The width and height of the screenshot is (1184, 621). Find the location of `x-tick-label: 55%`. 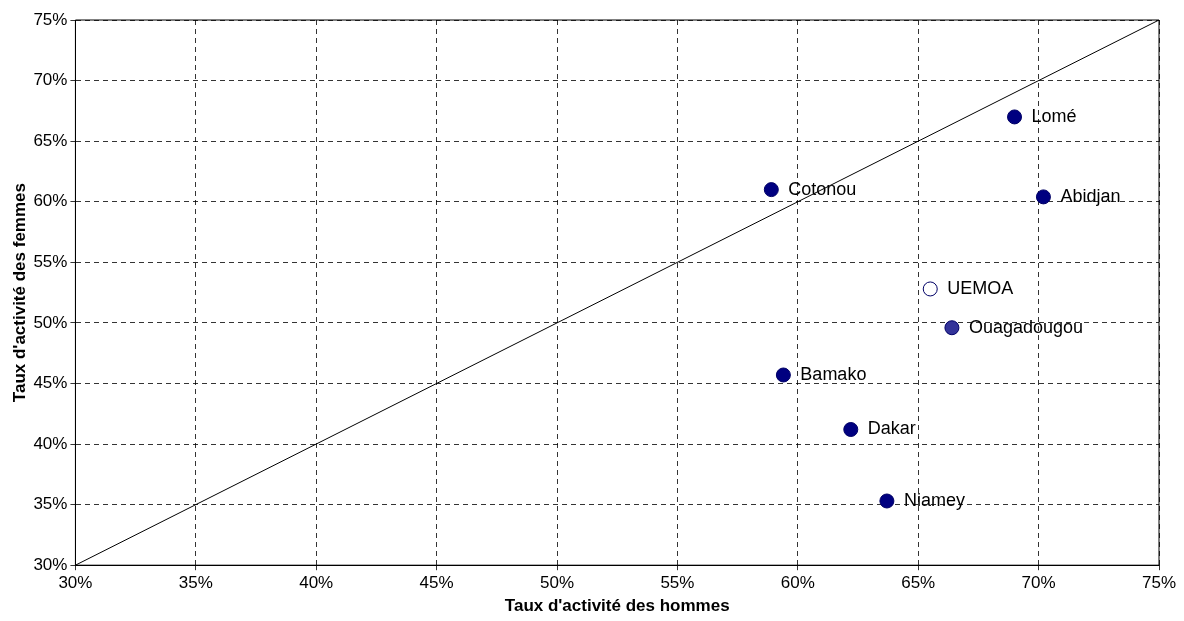

x-tick-label: 55% is located at coordinates (677, 583).